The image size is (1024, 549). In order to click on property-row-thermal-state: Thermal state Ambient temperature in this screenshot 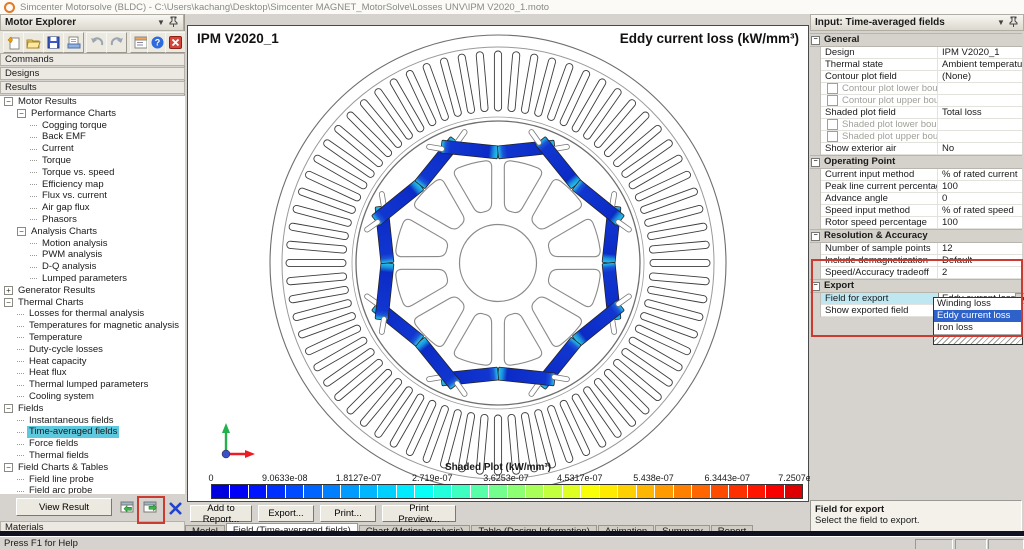, I will do `click(916, 65)`.